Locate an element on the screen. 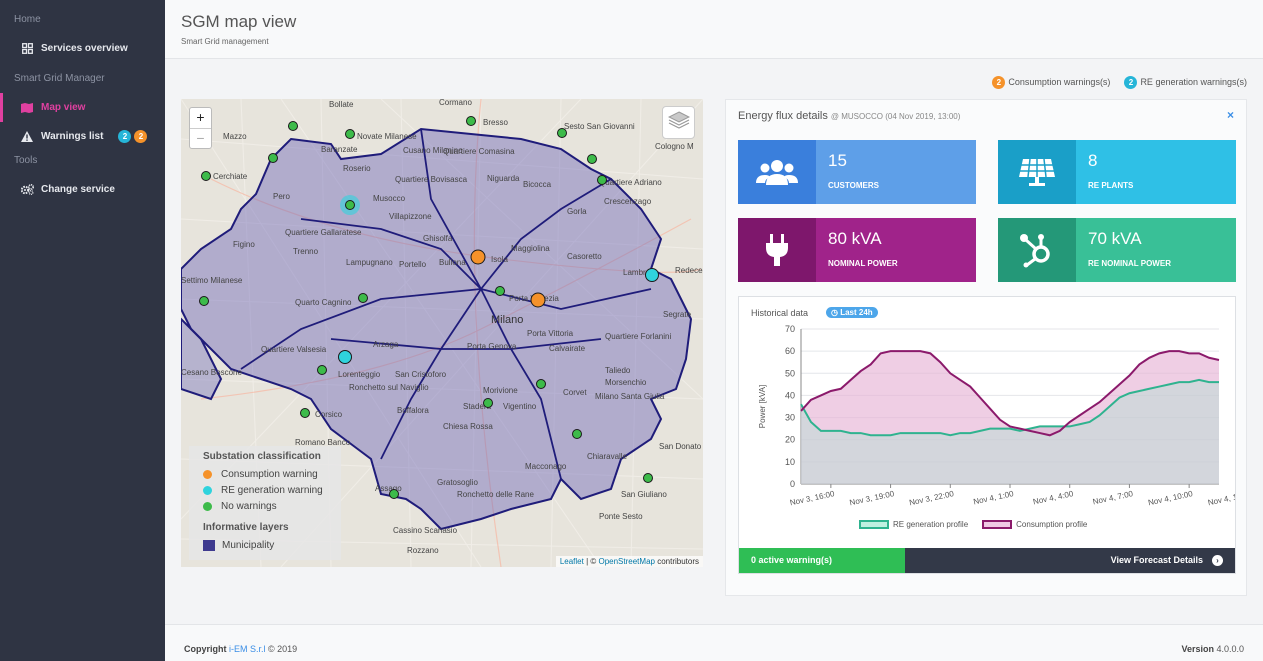 This screenshot has height=661, width=1263. map-attribution: Leaflet | © OpenStreetMap contributors is located at coordinates (629, 561).